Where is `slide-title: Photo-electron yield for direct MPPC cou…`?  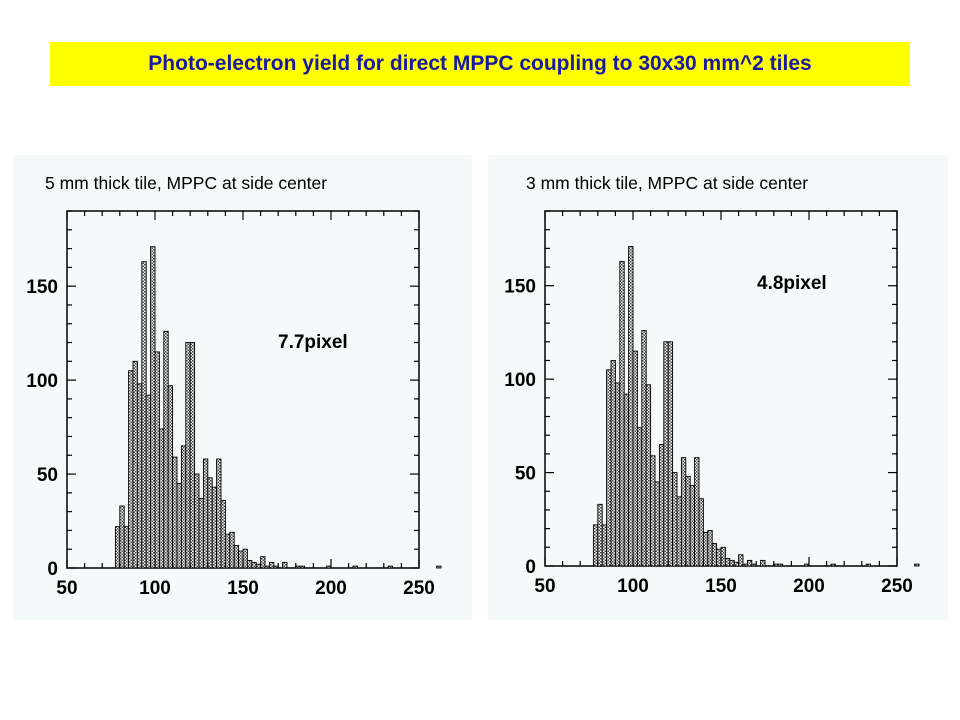 slide-title: Photo-electron yield for direct MPPC cou… is located at coordinates (480, 63).